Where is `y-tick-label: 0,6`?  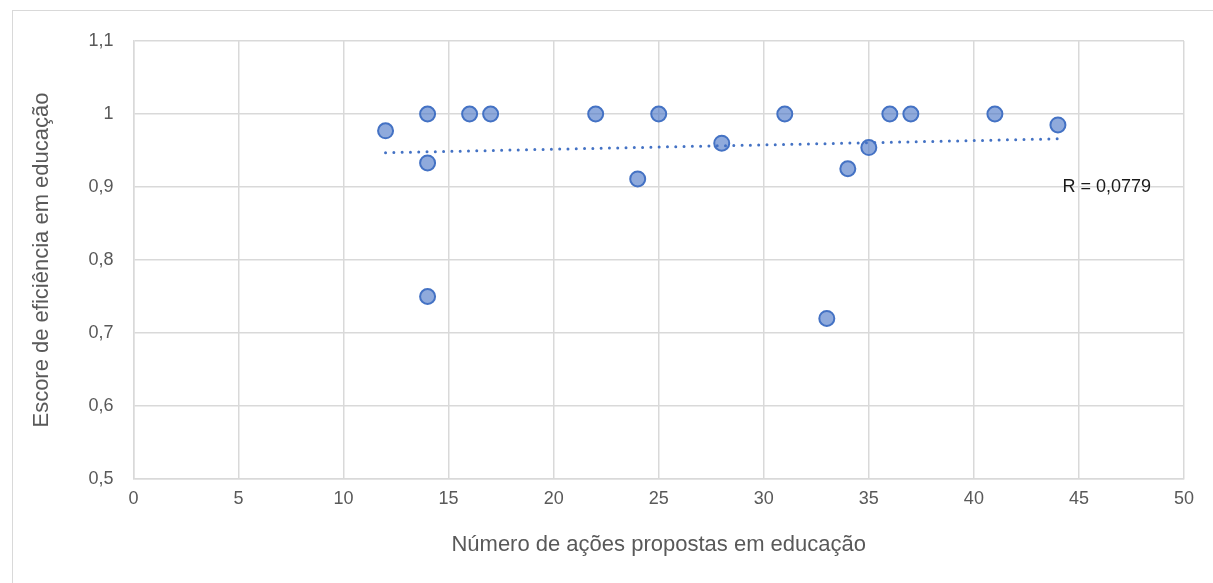 y-tick-label: 0,6 is located at coordinates (101, 404).